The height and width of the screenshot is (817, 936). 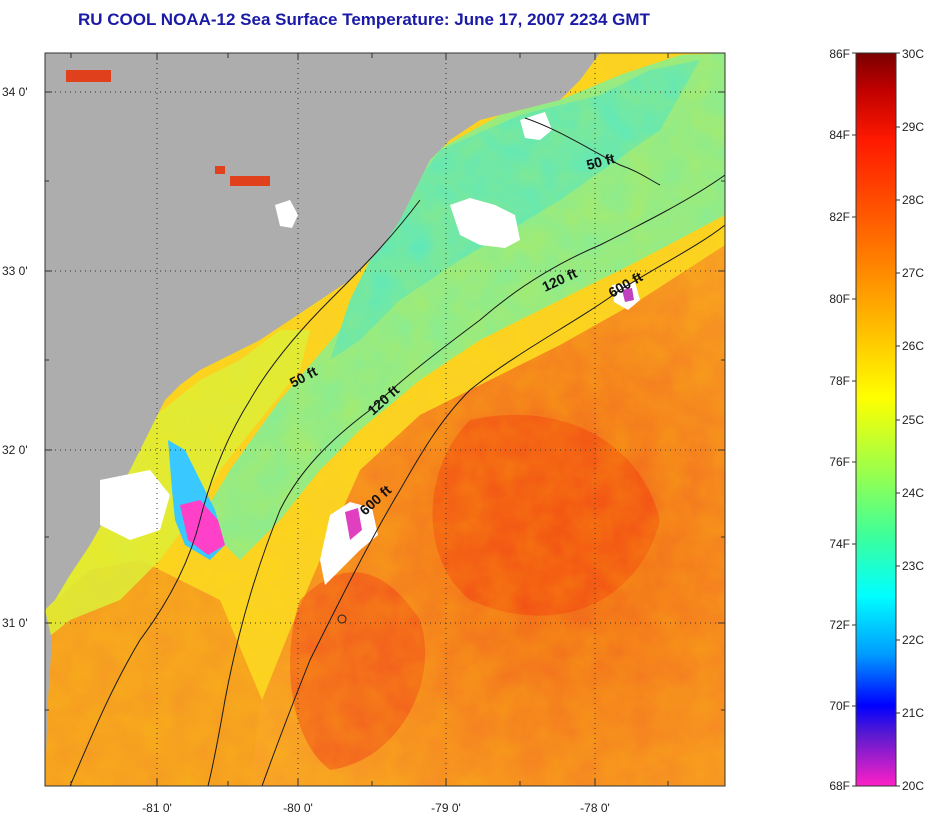 I want to click on isobath-label-50ft-north: 50 ft, so click(x=601, y=161).